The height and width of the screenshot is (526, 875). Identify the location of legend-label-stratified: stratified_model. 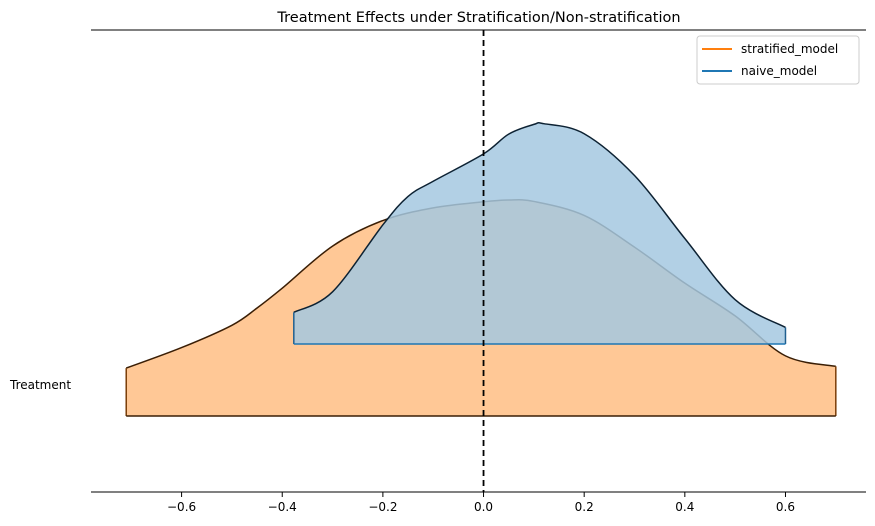
(789, 49).